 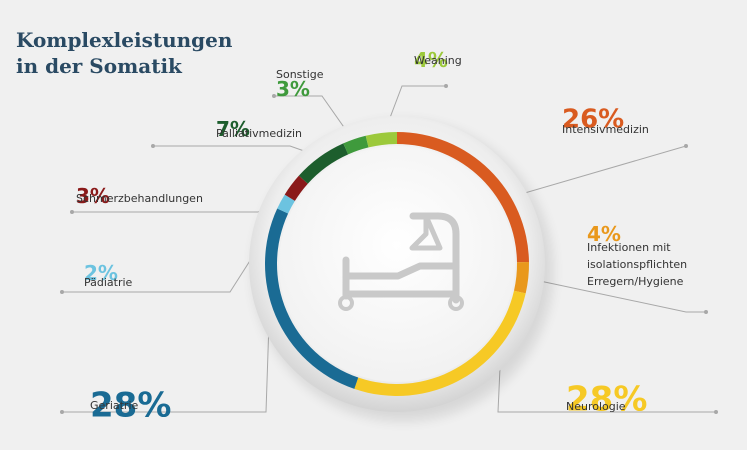 What do you see at coordinates (124, 40) in the screenshot?
I see `chart-title-line-1: Komplexleistungen` at bounding box center [124, 40].